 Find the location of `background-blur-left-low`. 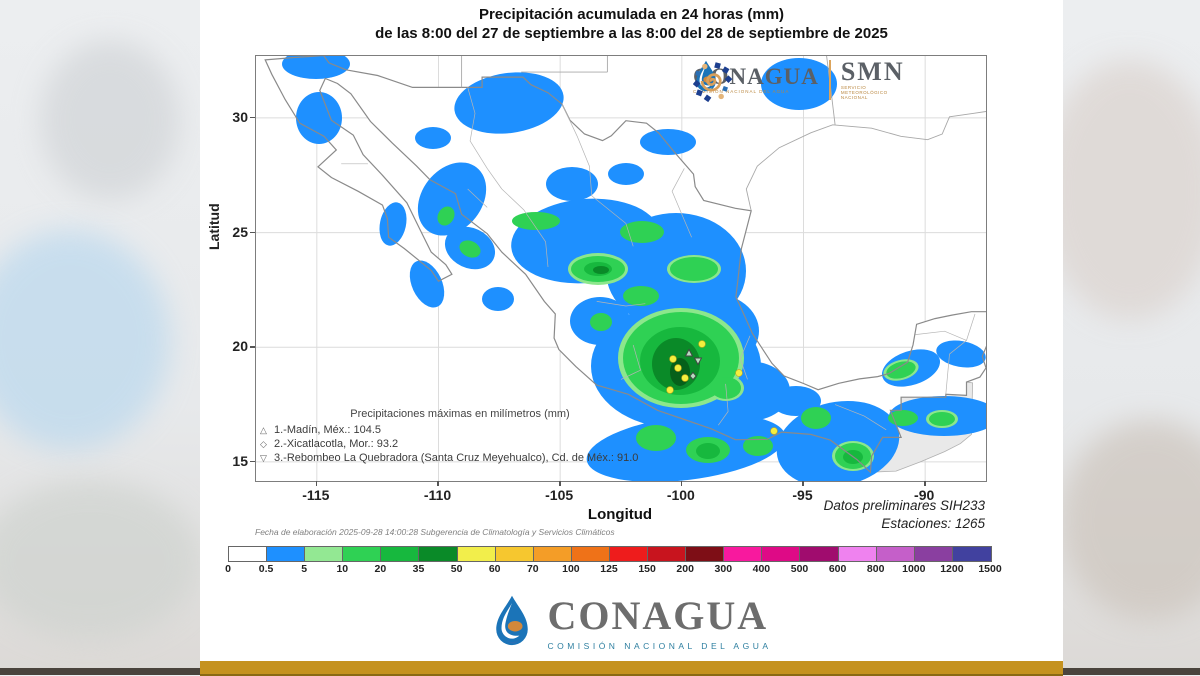

background-blur-left-low is located at coordinates (100, 560).